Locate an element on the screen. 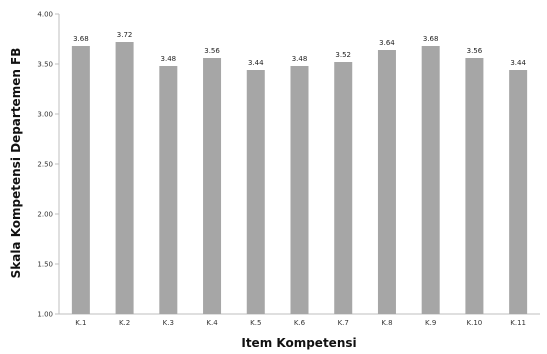 The width and height of the screenshot is (547, 354). x-tick-label: K.11 is located at coordinates (518, 323).